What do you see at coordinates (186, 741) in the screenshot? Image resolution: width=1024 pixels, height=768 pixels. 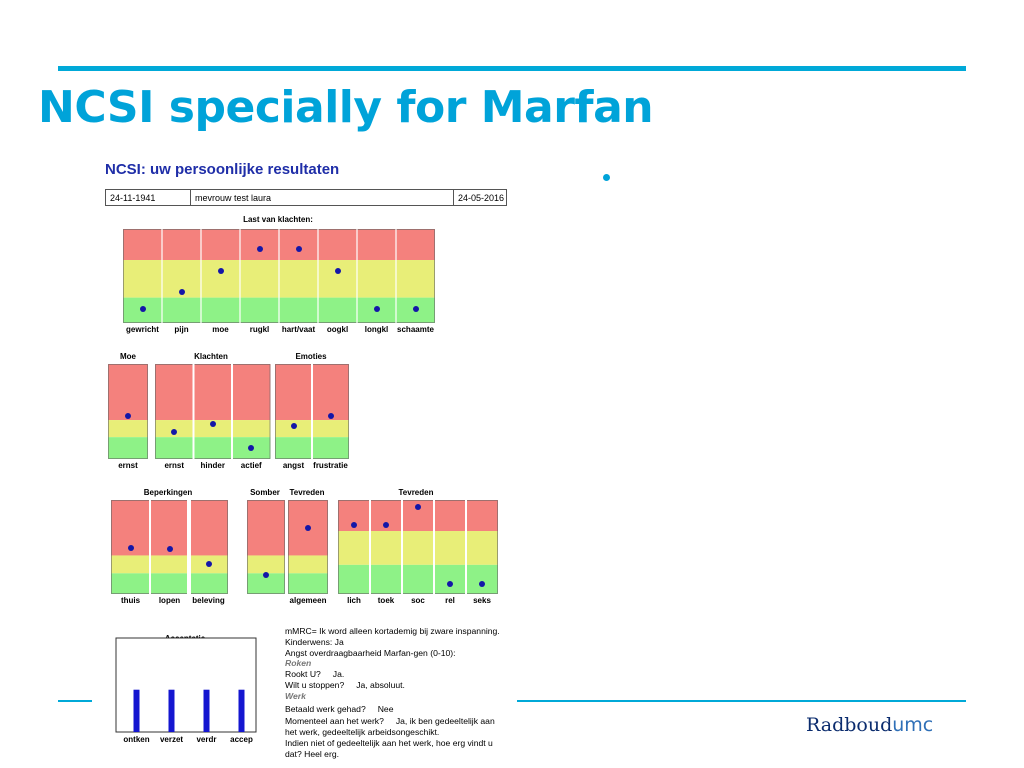 I see `acceptatie-labels: ontken verzet verdr accep` at bounding box center [186, 741].